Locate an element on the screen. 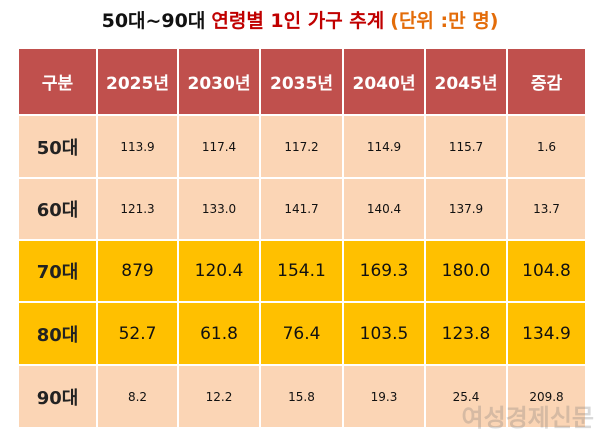 This screenshot has height=448, width=600. table-cell: 115.7 is located at coordinates (466, 146).